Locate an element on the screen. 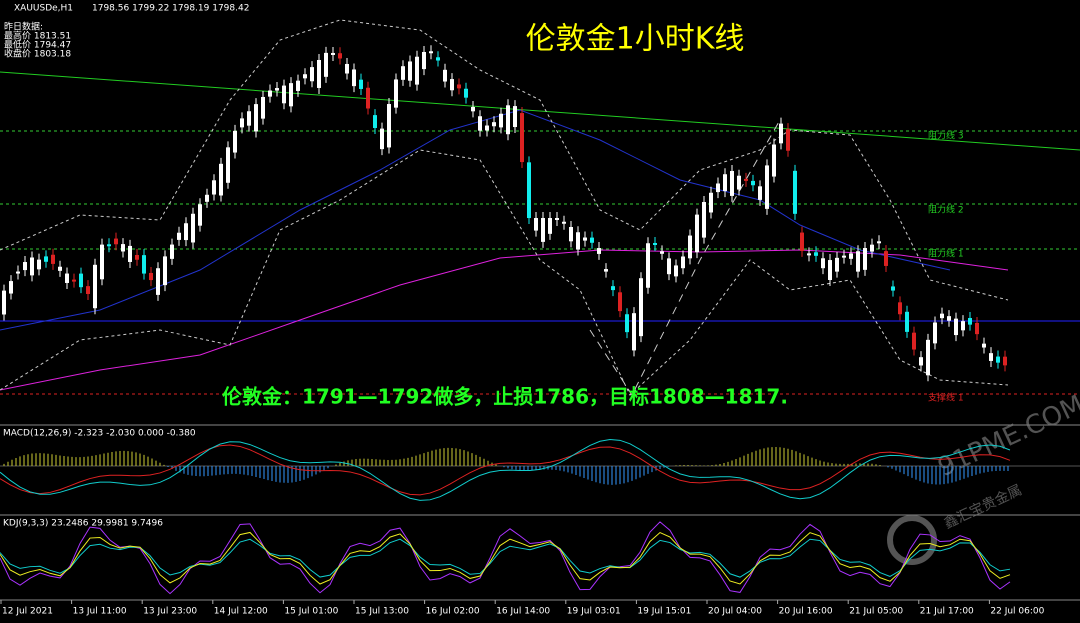 This screenshot has height=623, width=1080. time-label: 16 Jul 14:00 is located at coordinates (523, 612).